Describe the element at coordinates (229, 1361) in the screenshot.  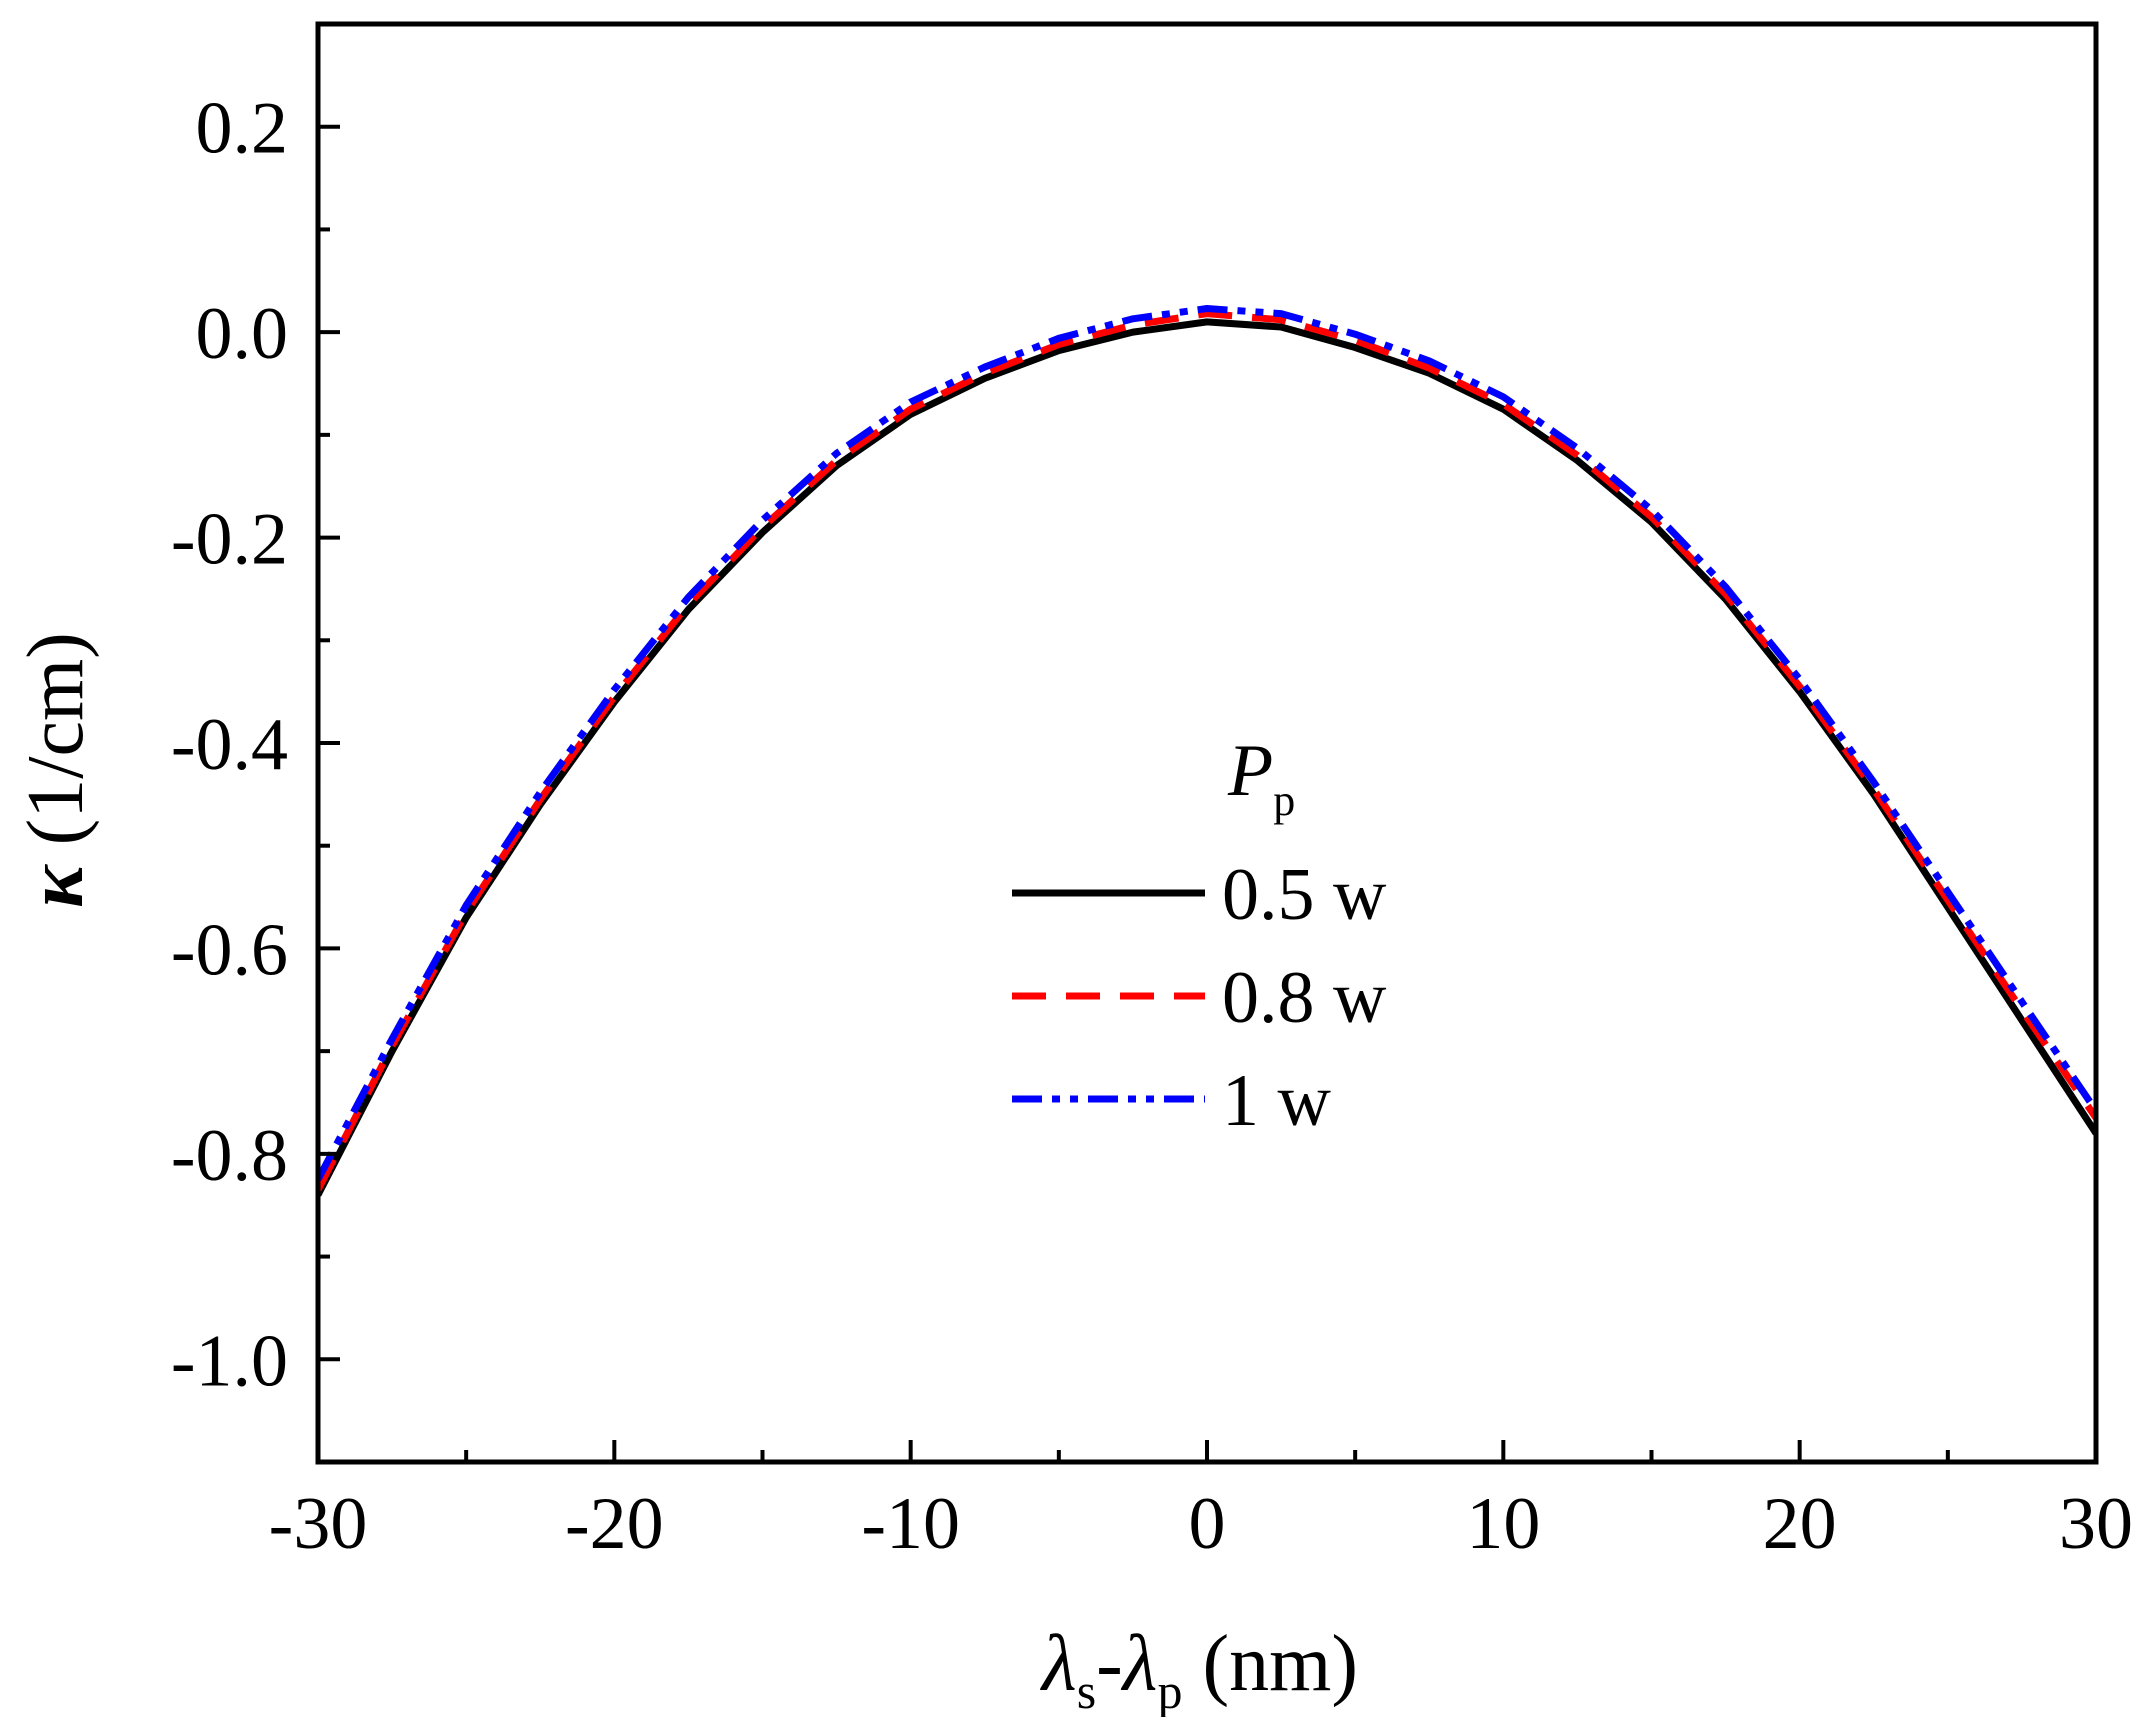
I see `y-tick-label: -1.0` at that location.